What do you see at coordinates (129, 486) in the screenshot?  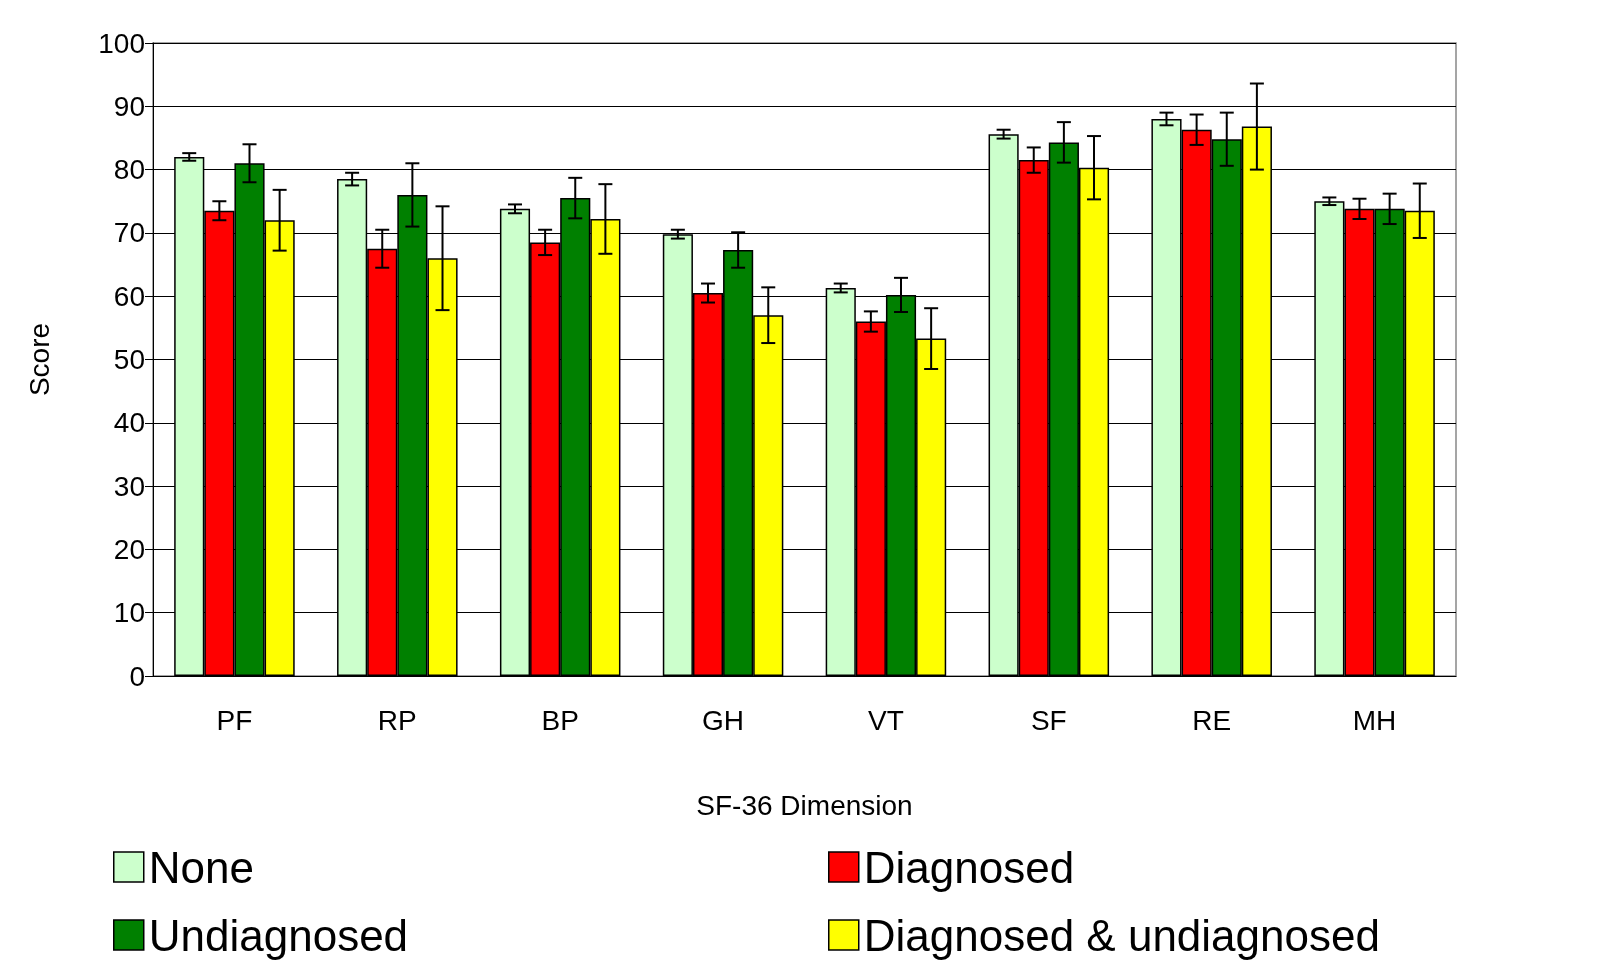 I see `y-tick-label: 30` at bounding box center [129, 486].